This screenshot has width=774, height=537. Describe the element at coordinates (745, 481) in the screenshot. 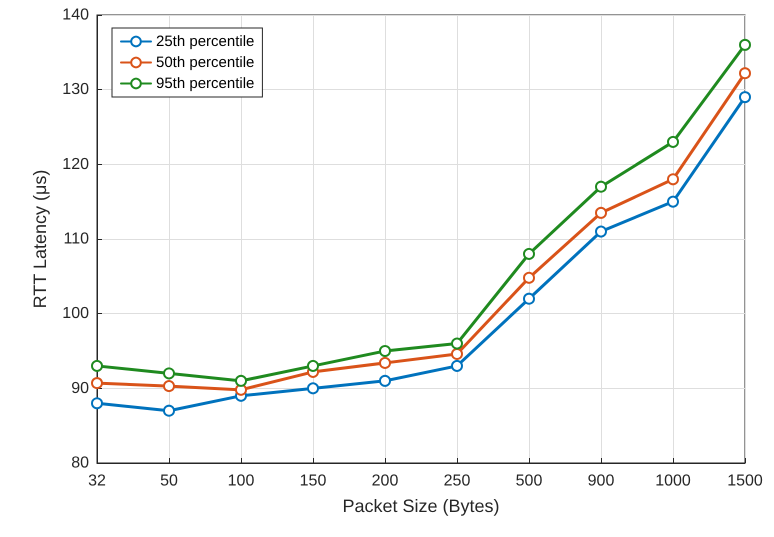

I see `x-tick-label: 1500` at that location.